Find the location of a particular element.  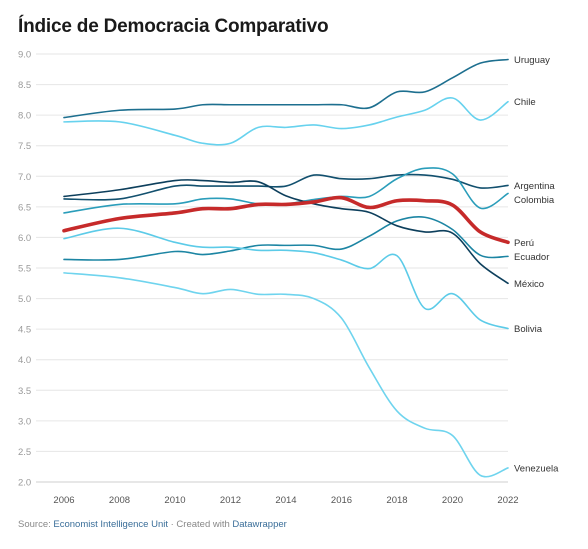

series-line-mexico is located at coordinates (286, 232).